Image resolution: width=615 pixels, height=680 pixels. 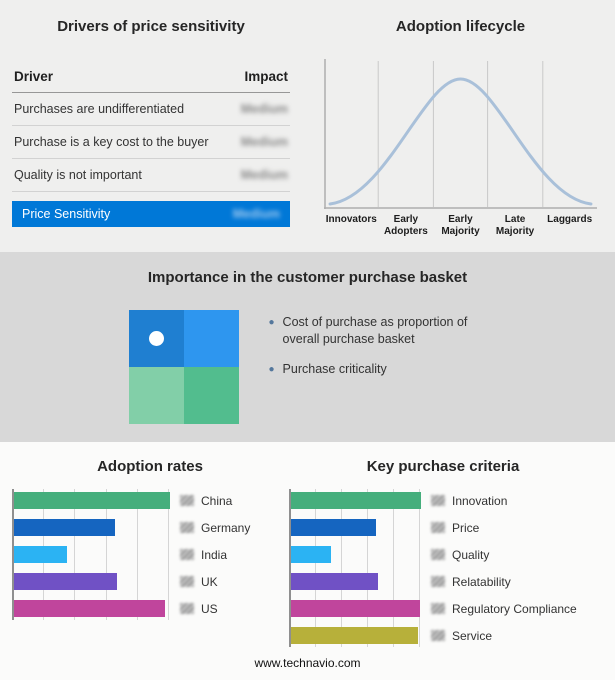 What do you see at coordinates (460, 225) in the screenshot?
I see `stage-label: Early Majority` at bounding box center [460, 225].